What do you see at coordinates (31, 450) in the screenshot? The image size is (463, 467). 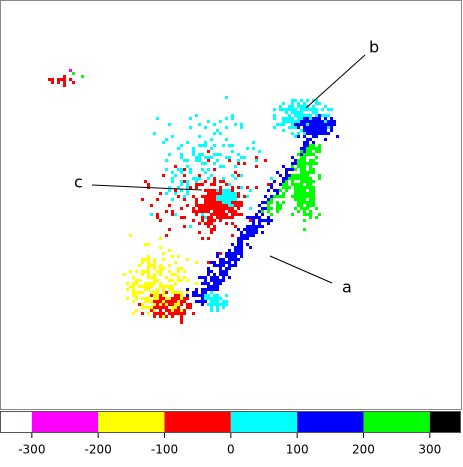 I see `tick-label: -300` at bounding box center [31, 450].